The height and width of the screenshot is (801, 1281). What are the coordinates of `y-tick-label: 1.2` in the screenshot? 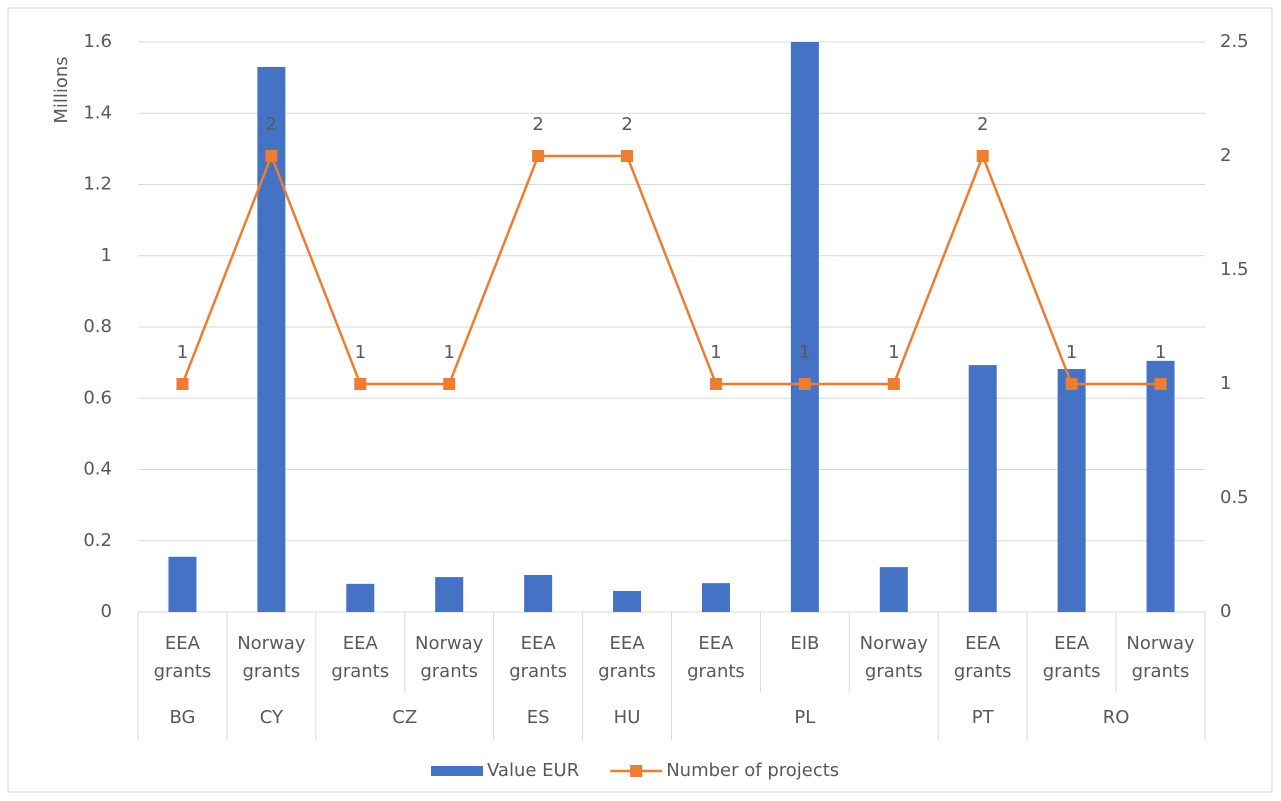 It's located at (97, 184).